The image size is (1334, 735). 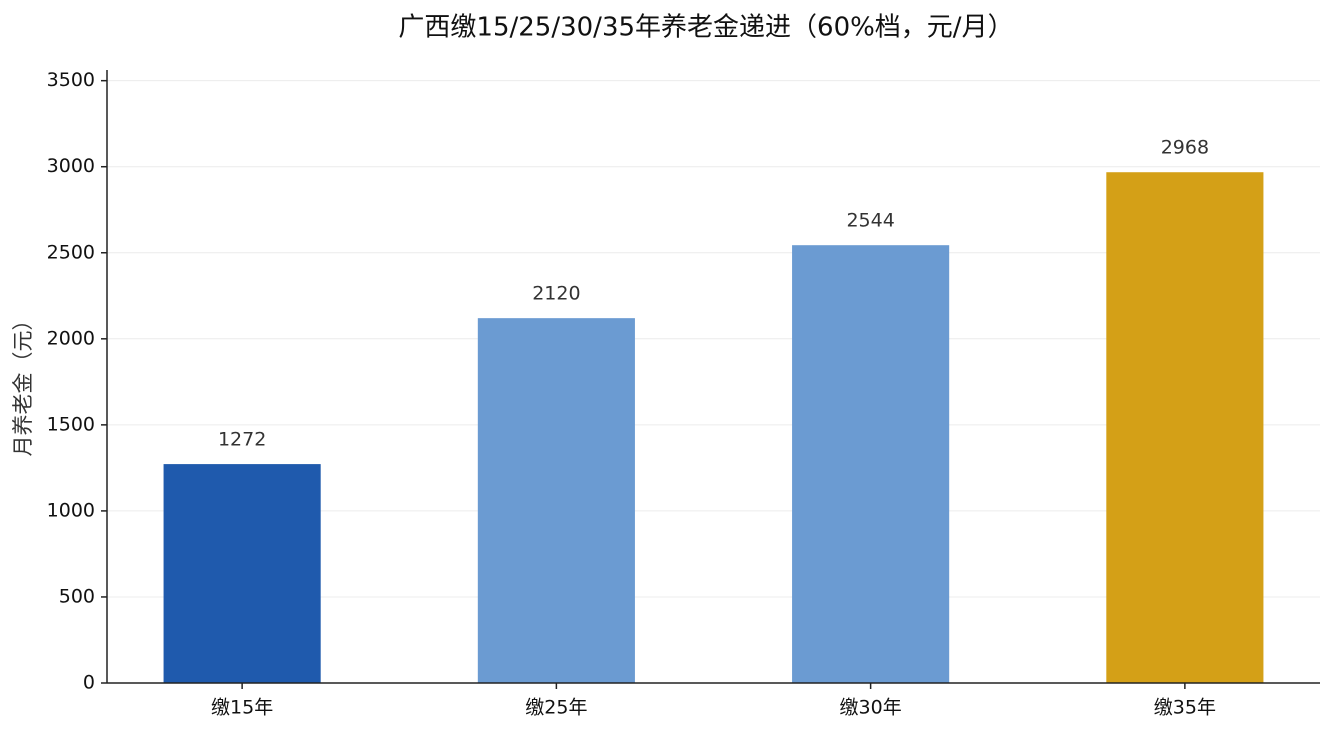 I want to click on y-tick-label: 3000, so click(x=71, y=166).